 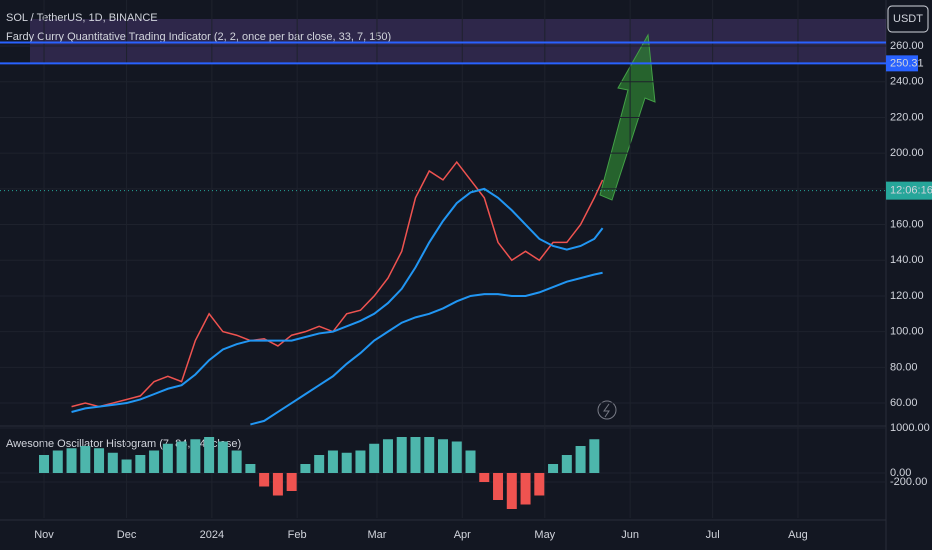 What do you see at coordinates (462, 535) in the screenshot?
I see `x-tick-label: Apr` at bounding box center [462, 535].